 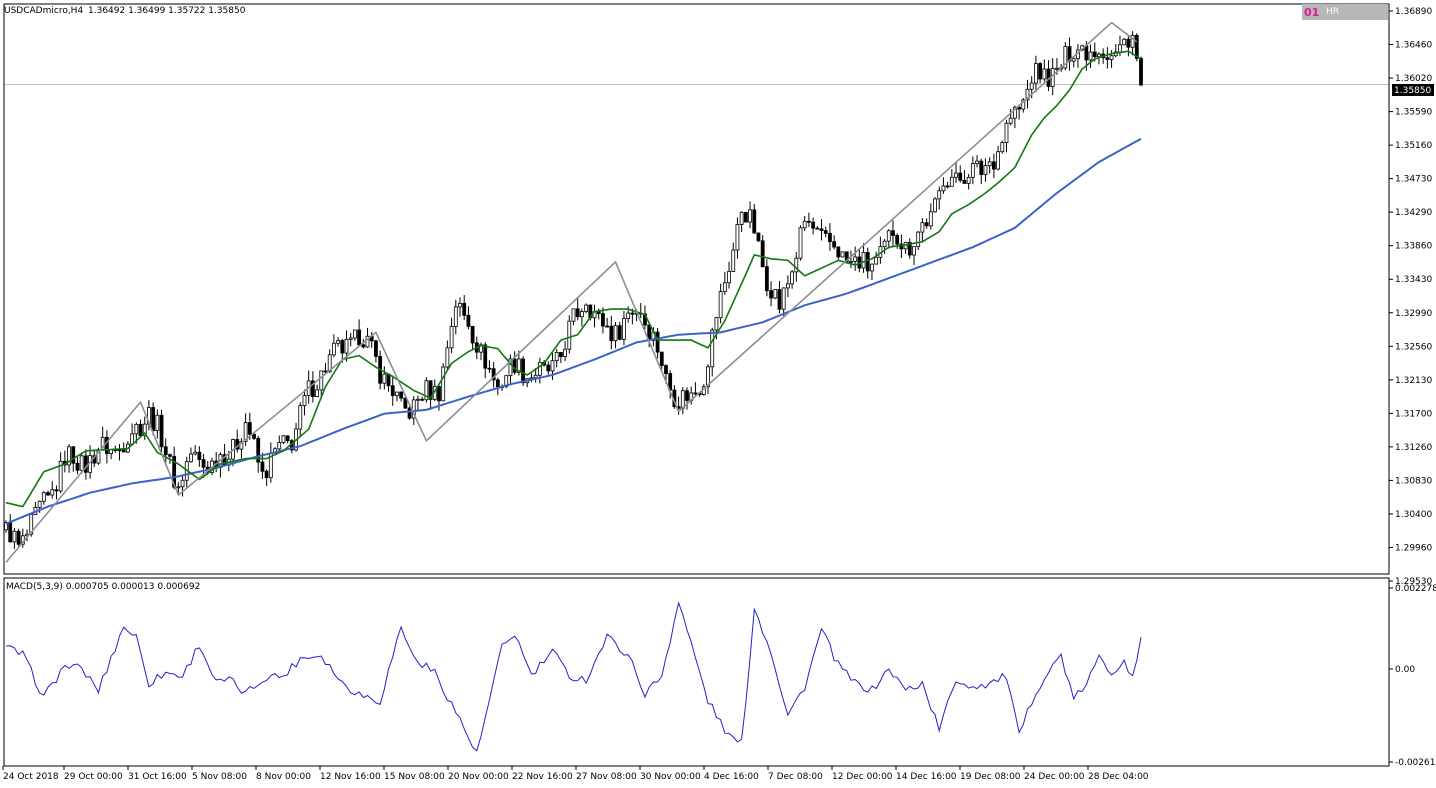 I want to click on corner-badge, so click(x=1345, y=12).